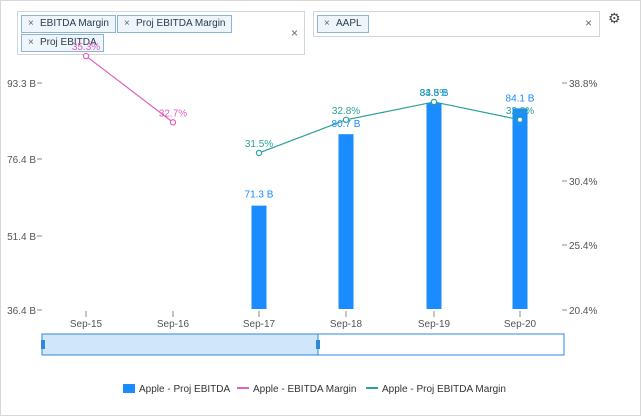 This screenshot has width=641, height=419. Describe the element at coordinates (444, 389) in the screenshot. I see `legend-label: Apple - Proj EBITDA Margin` at that location.